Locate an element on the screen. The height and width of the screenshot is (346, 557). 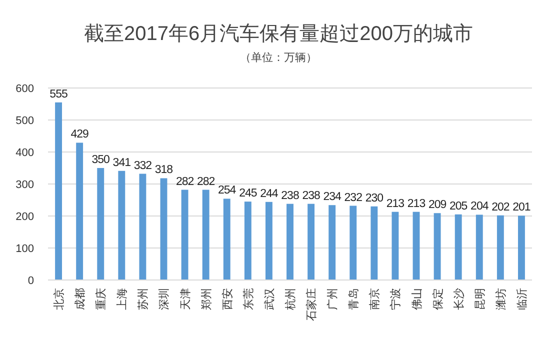
data-label: 234 is located at coordinates (332, 197).